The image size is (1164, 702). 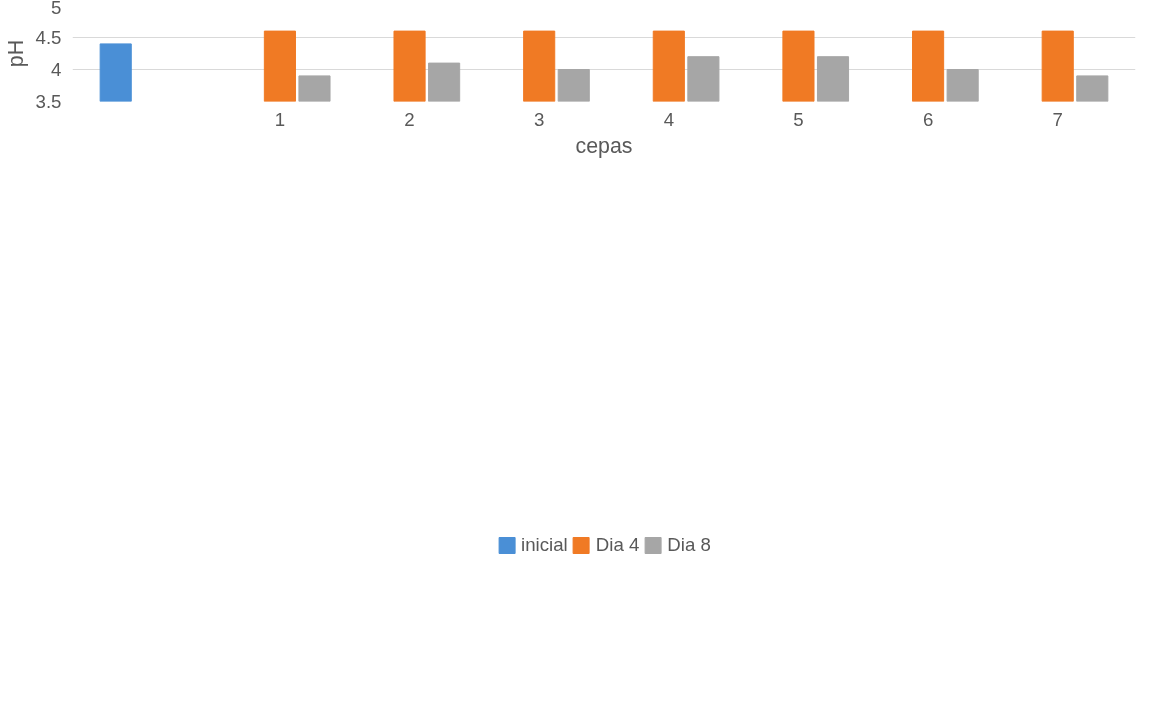 What do you see at coordinates (15, 53) in the screenshot?
I see `y-axis-title: pH` at bounding box center [15, 53].